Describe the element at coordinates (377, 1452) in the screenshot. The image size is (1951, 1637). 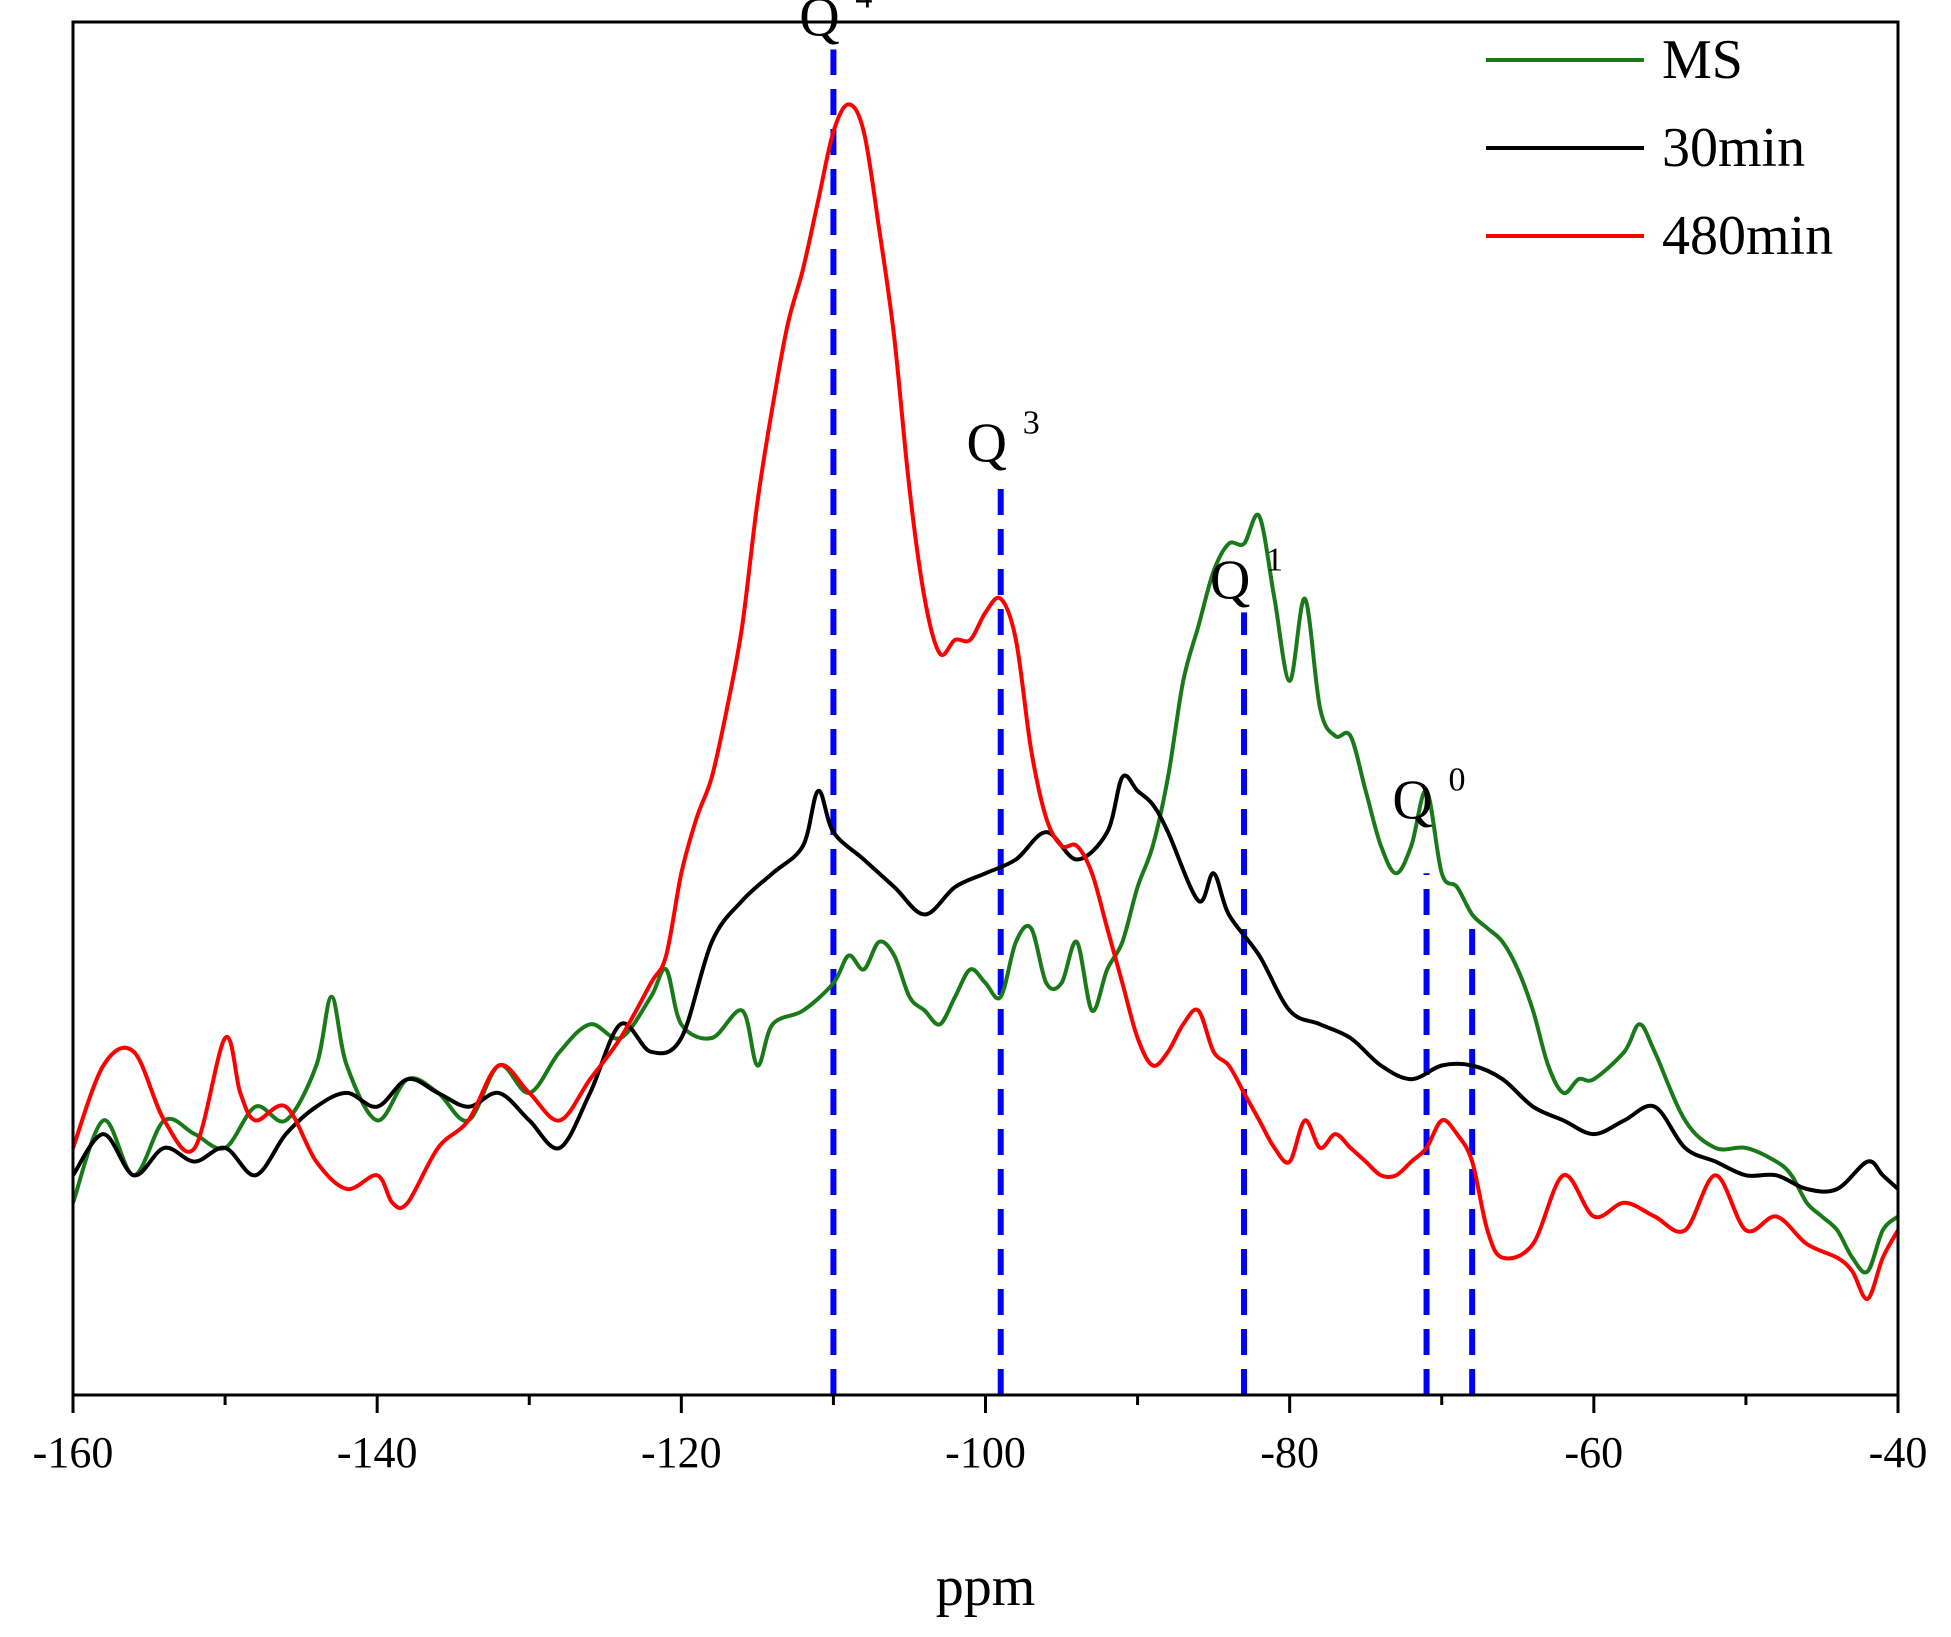
I see `x-tick-label: -140` at that location.